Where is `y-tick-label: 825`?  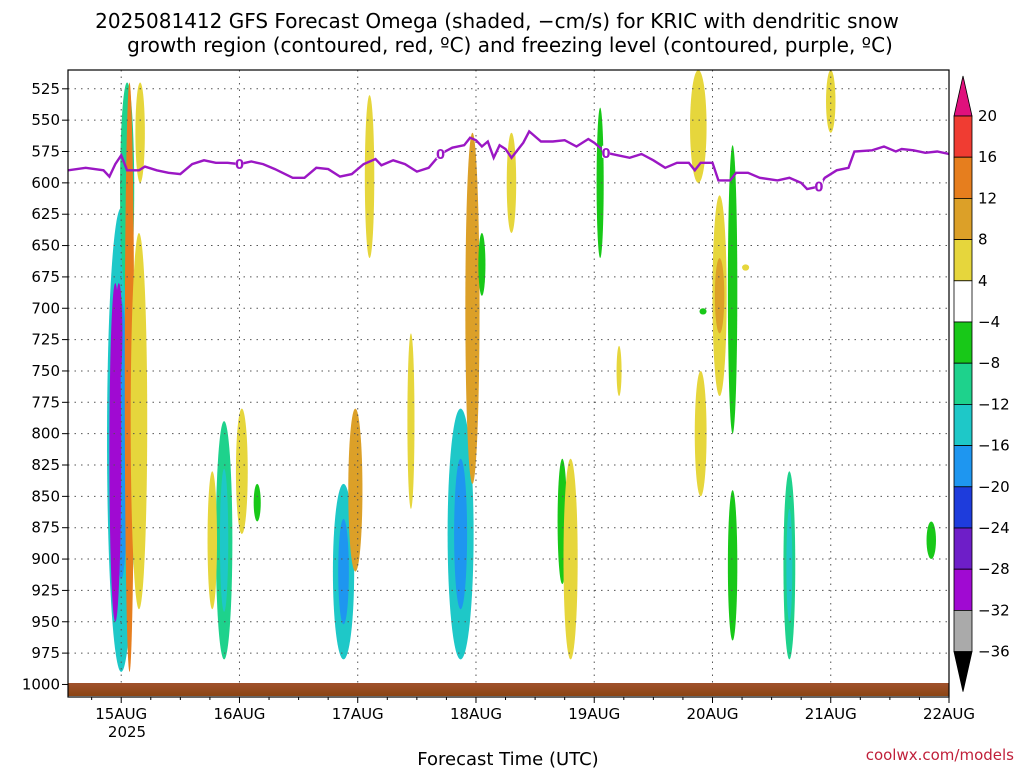 y-tick-label: 825 is located at coordinates (45, 465).